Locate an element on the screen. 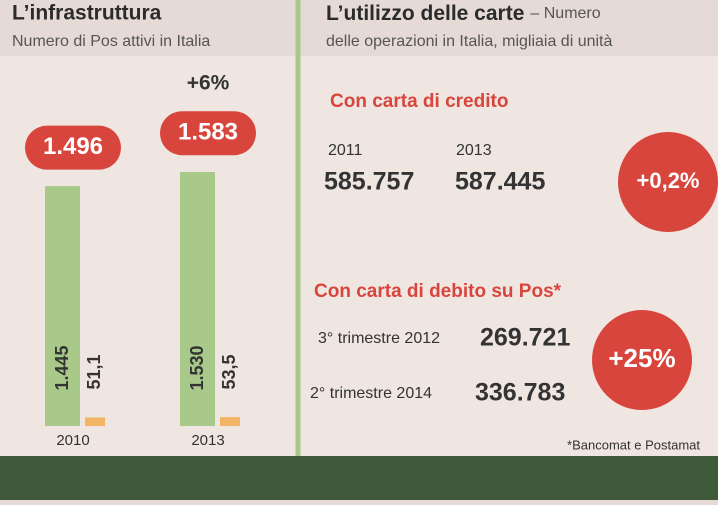  x-tick-label: 2013 is located at coordinates (207, 440).